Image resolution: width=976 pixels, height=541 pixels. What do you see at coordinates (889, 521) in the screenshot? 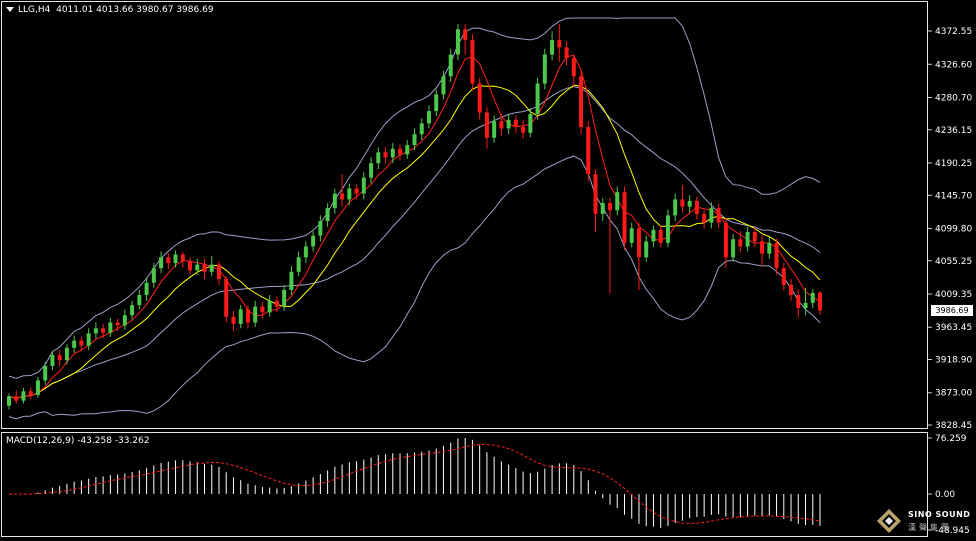
I see `logo-icon` at bounding box center [889, 521].